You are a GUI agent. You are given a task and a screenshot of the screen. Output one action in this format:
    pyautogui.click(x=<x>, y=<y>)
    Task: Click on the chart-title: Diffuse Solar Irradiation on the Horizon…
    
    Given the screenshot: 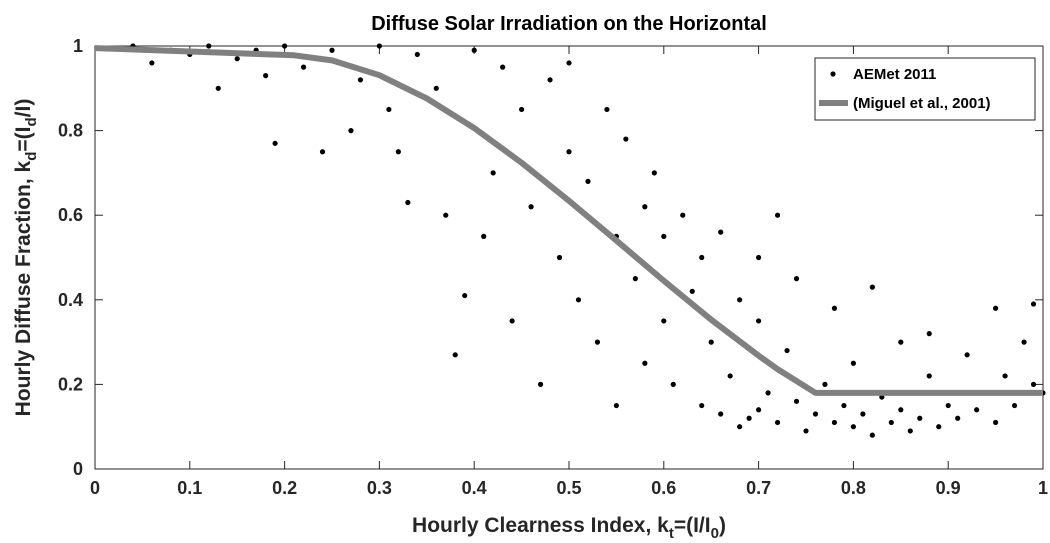 What is the action you would take?
    pyautogui.click(x=569, y=24)
    